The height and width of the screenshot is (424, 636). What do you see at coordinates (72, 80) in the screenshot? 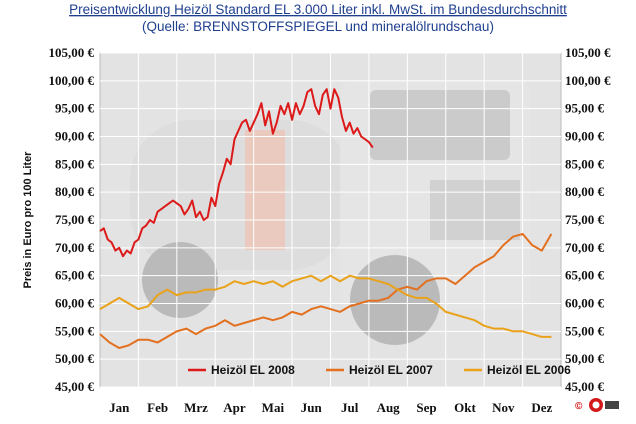
I see `y-tick-label-left: 100,00 €` at bounding box center [72, 80].